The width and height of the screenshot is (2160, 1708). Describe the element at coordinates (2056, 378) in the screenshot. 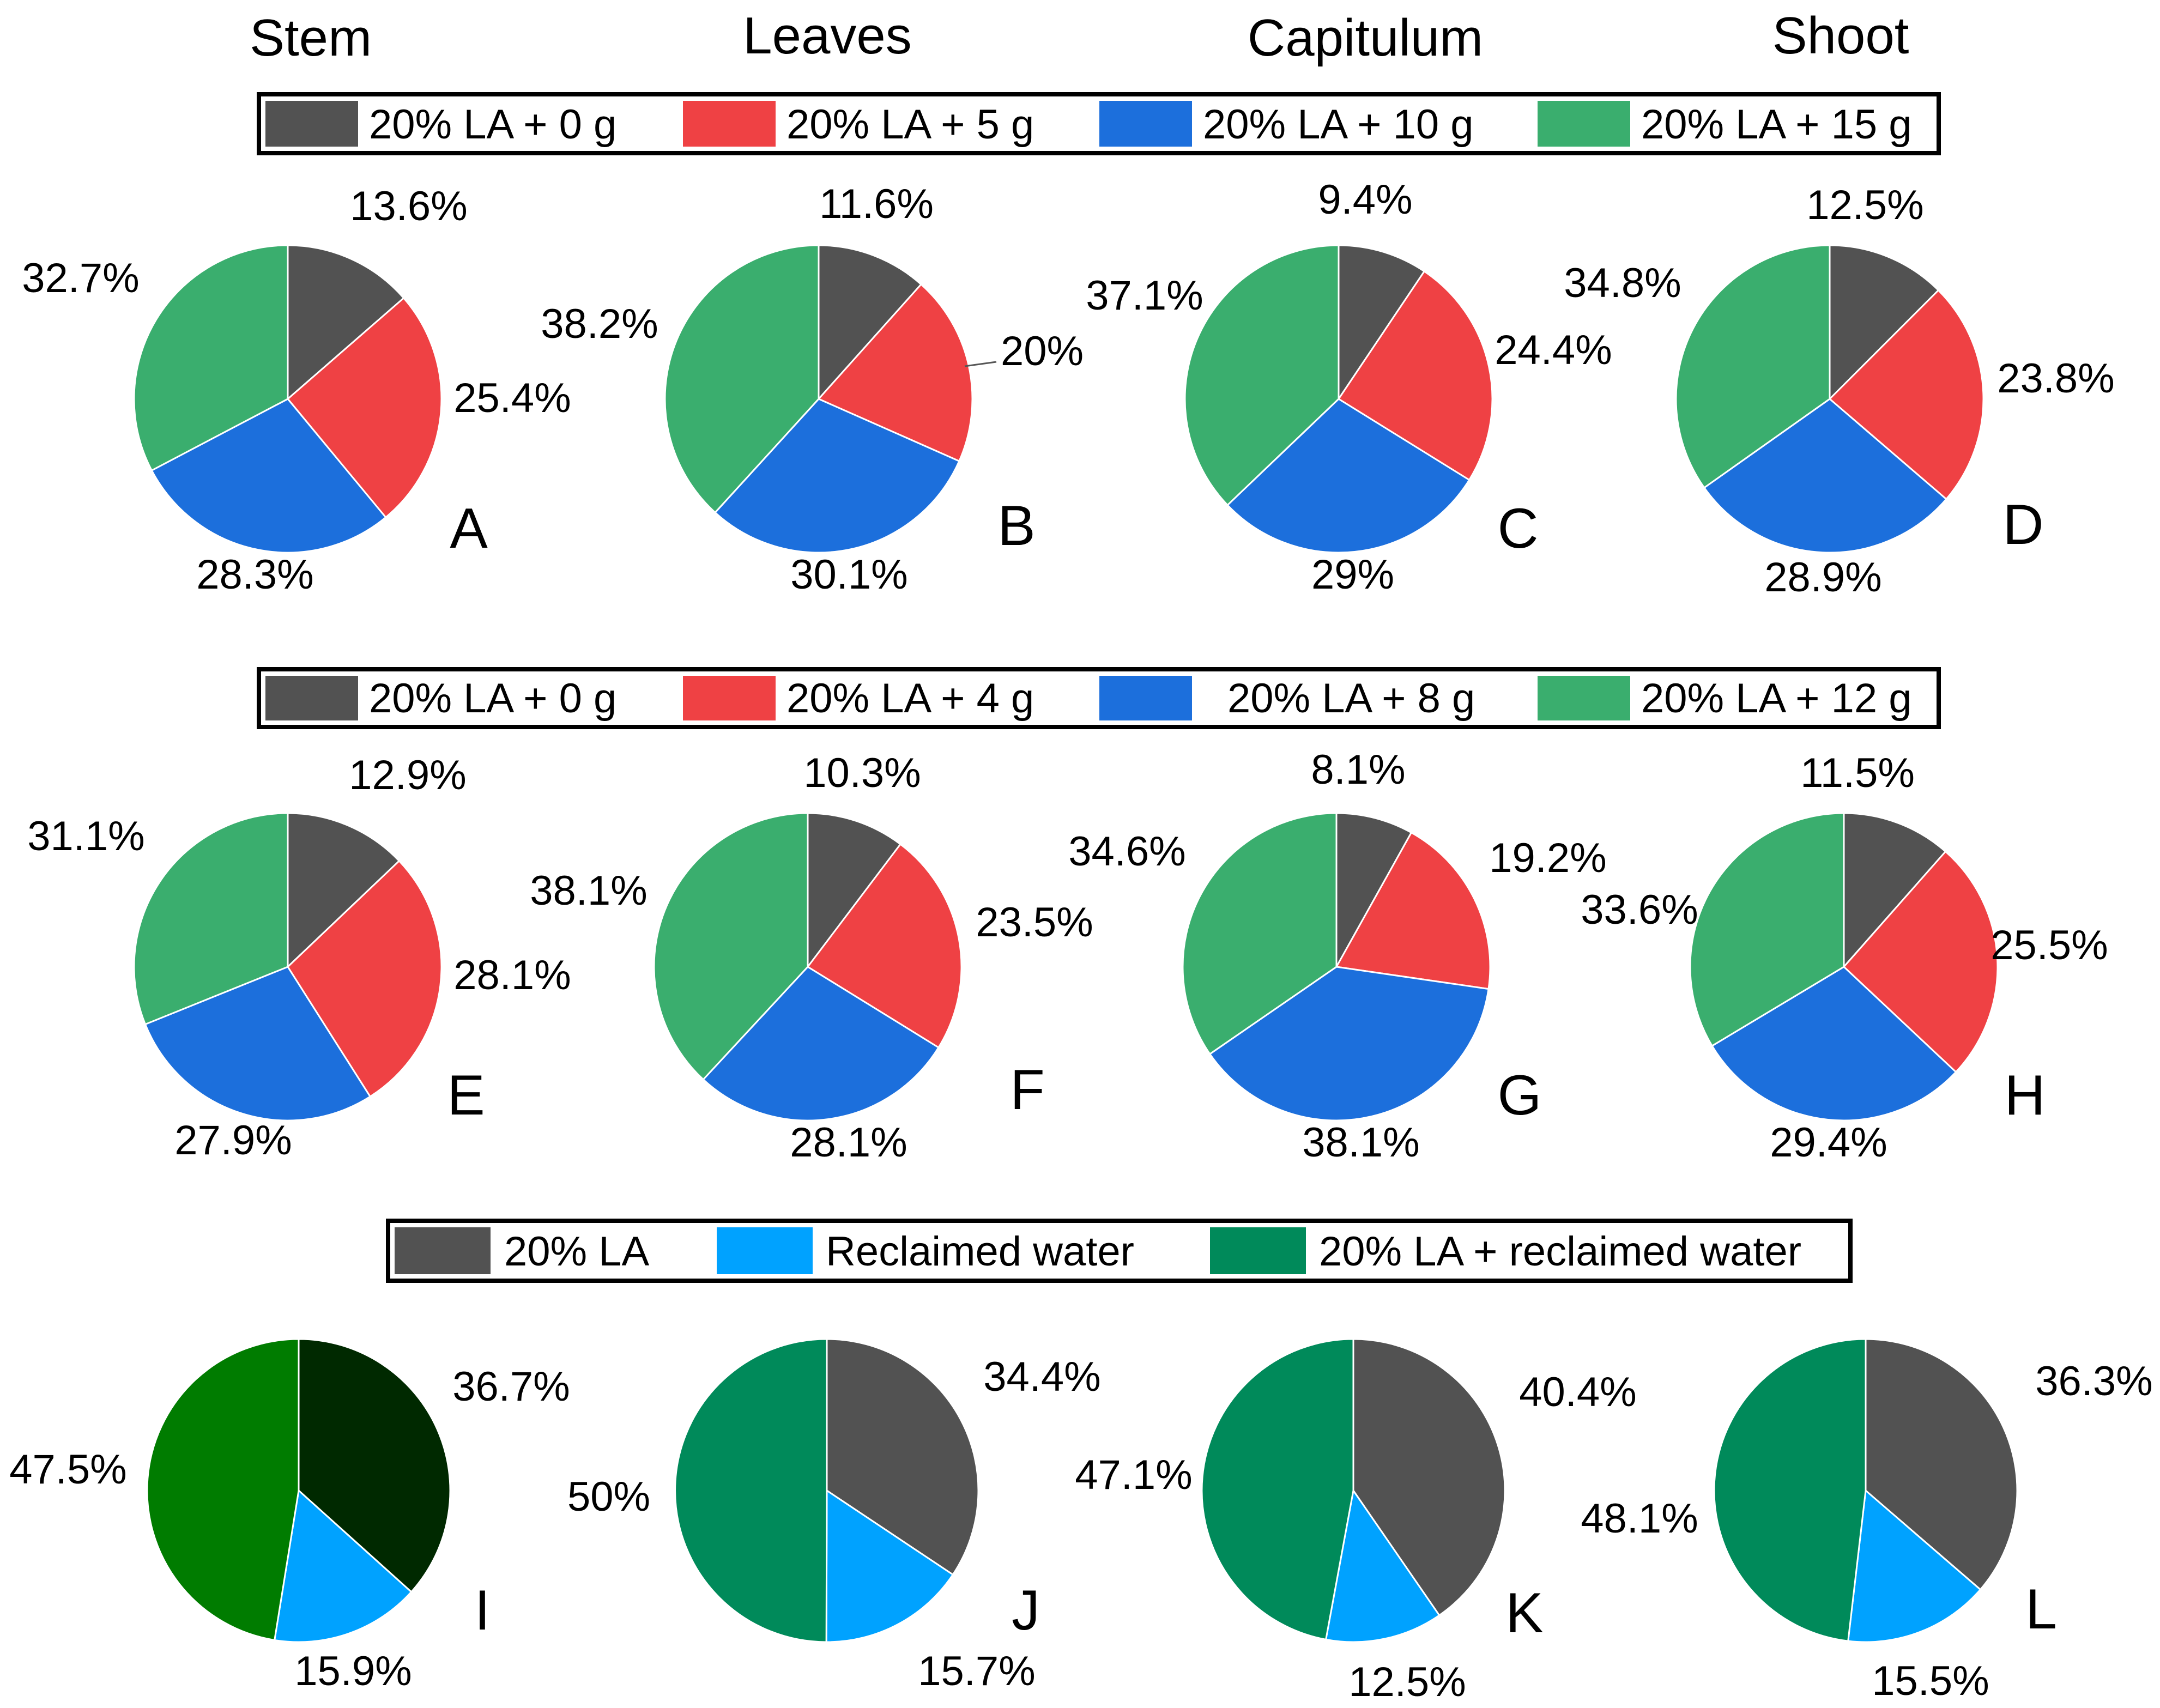

I see `data-label-d: 23.8%` at that location.